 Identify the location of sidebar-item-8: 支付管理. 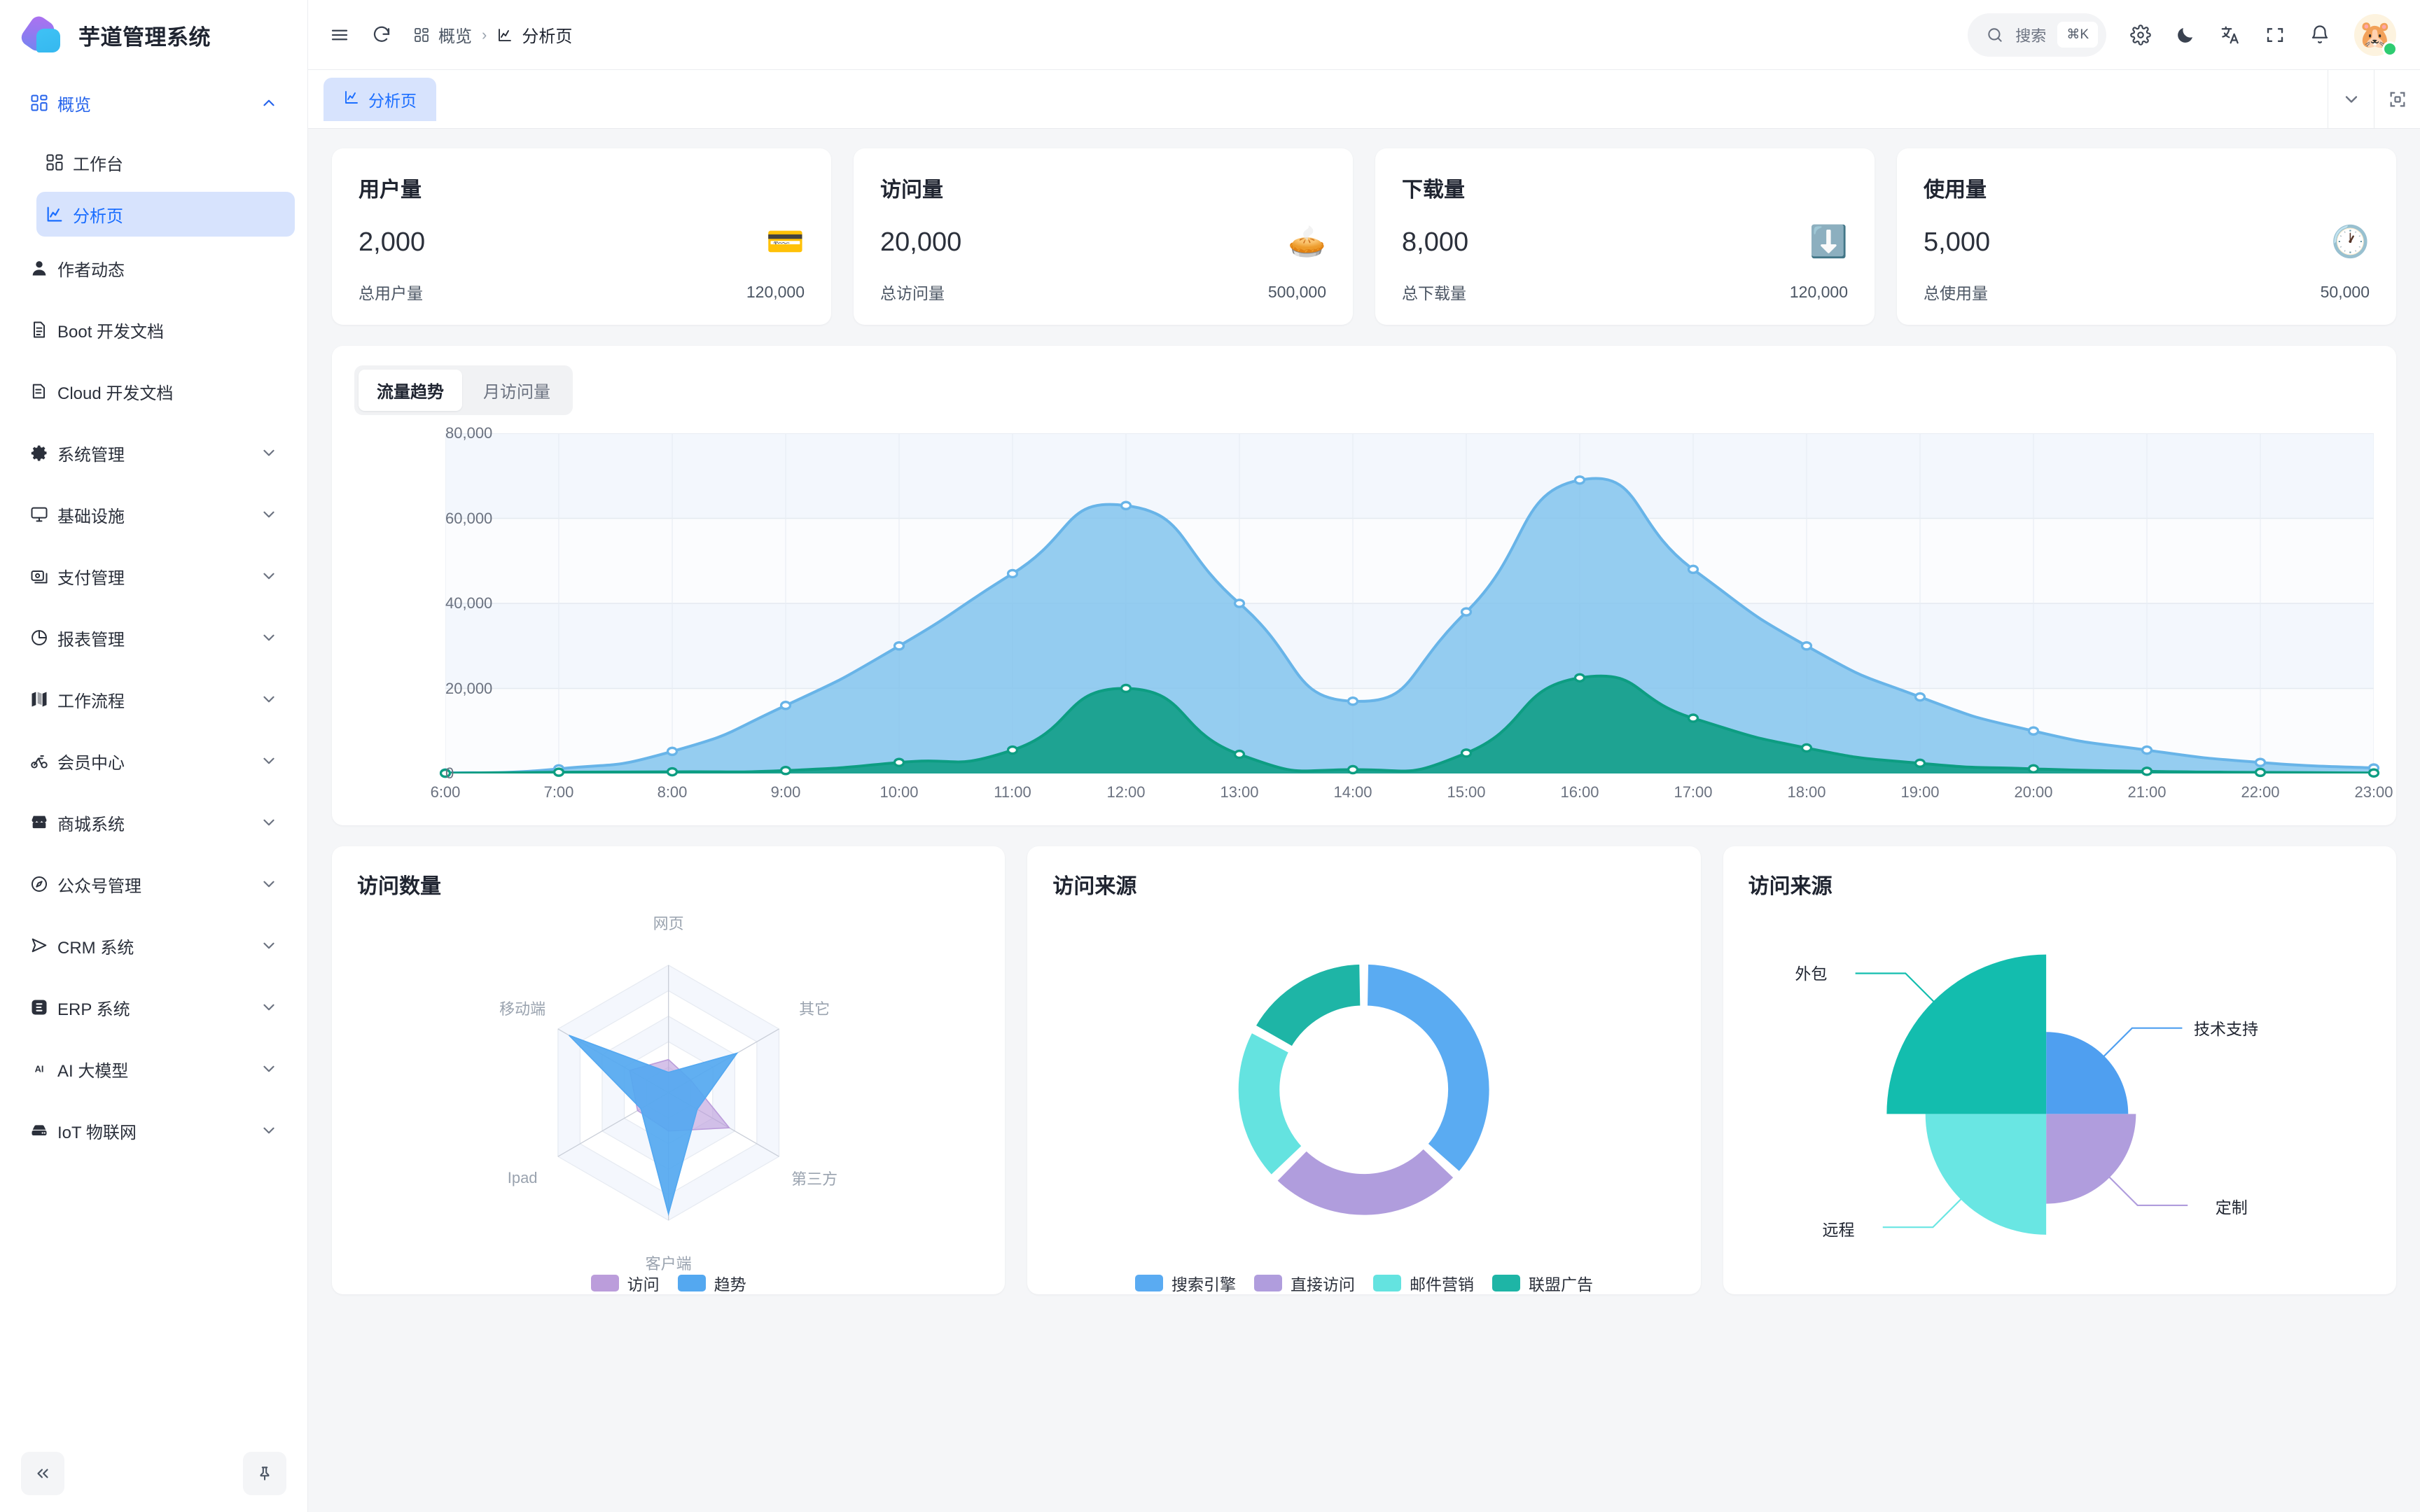
(154, 576).